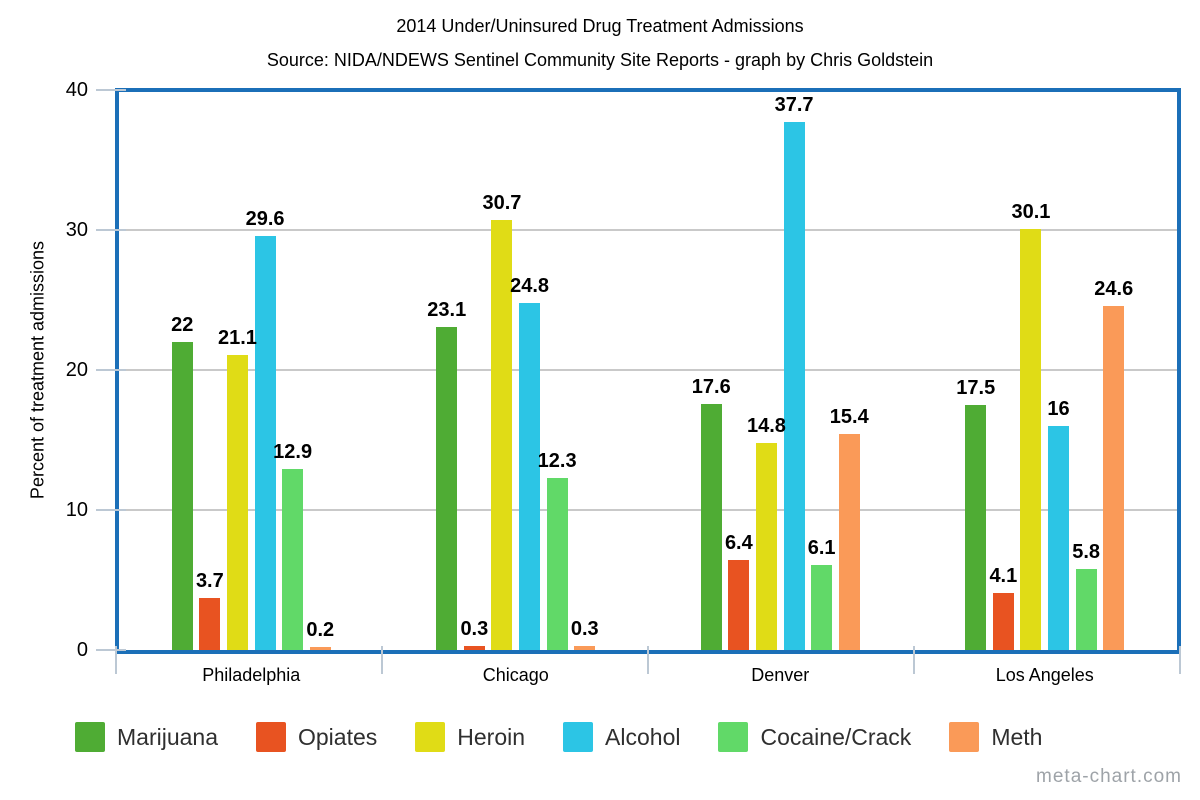  What do you see at coordinates (766, 425) in the screenshot?
I see `bar-value-label: 14.8` at bounding box center [766, 425].